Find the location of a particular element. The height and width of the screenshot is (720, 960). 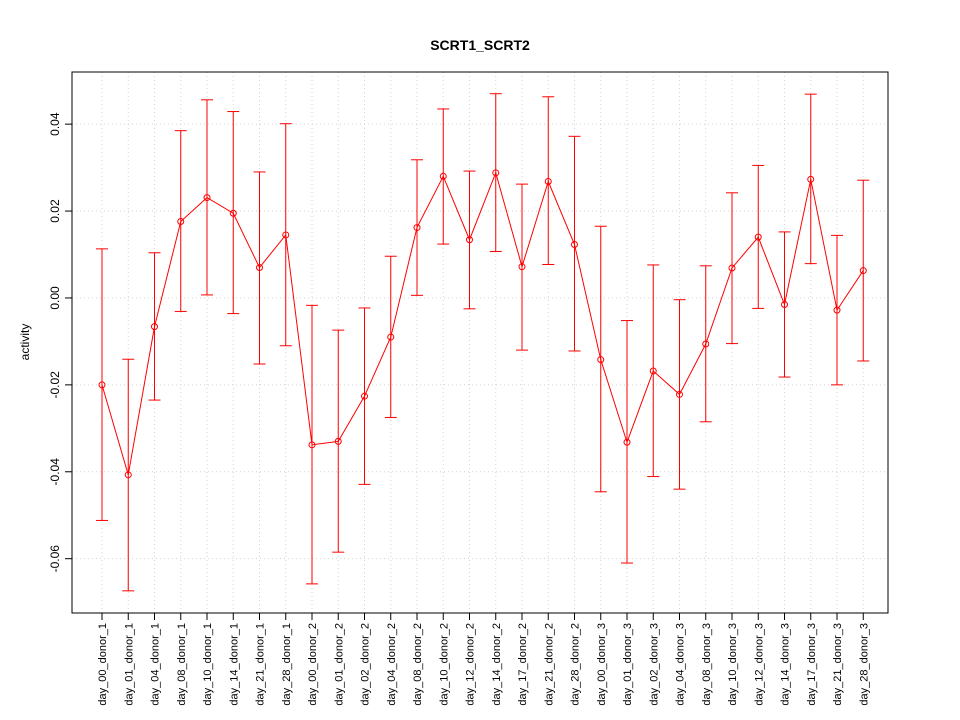

y-axis-label: activity is located at coordinates (25, 342).